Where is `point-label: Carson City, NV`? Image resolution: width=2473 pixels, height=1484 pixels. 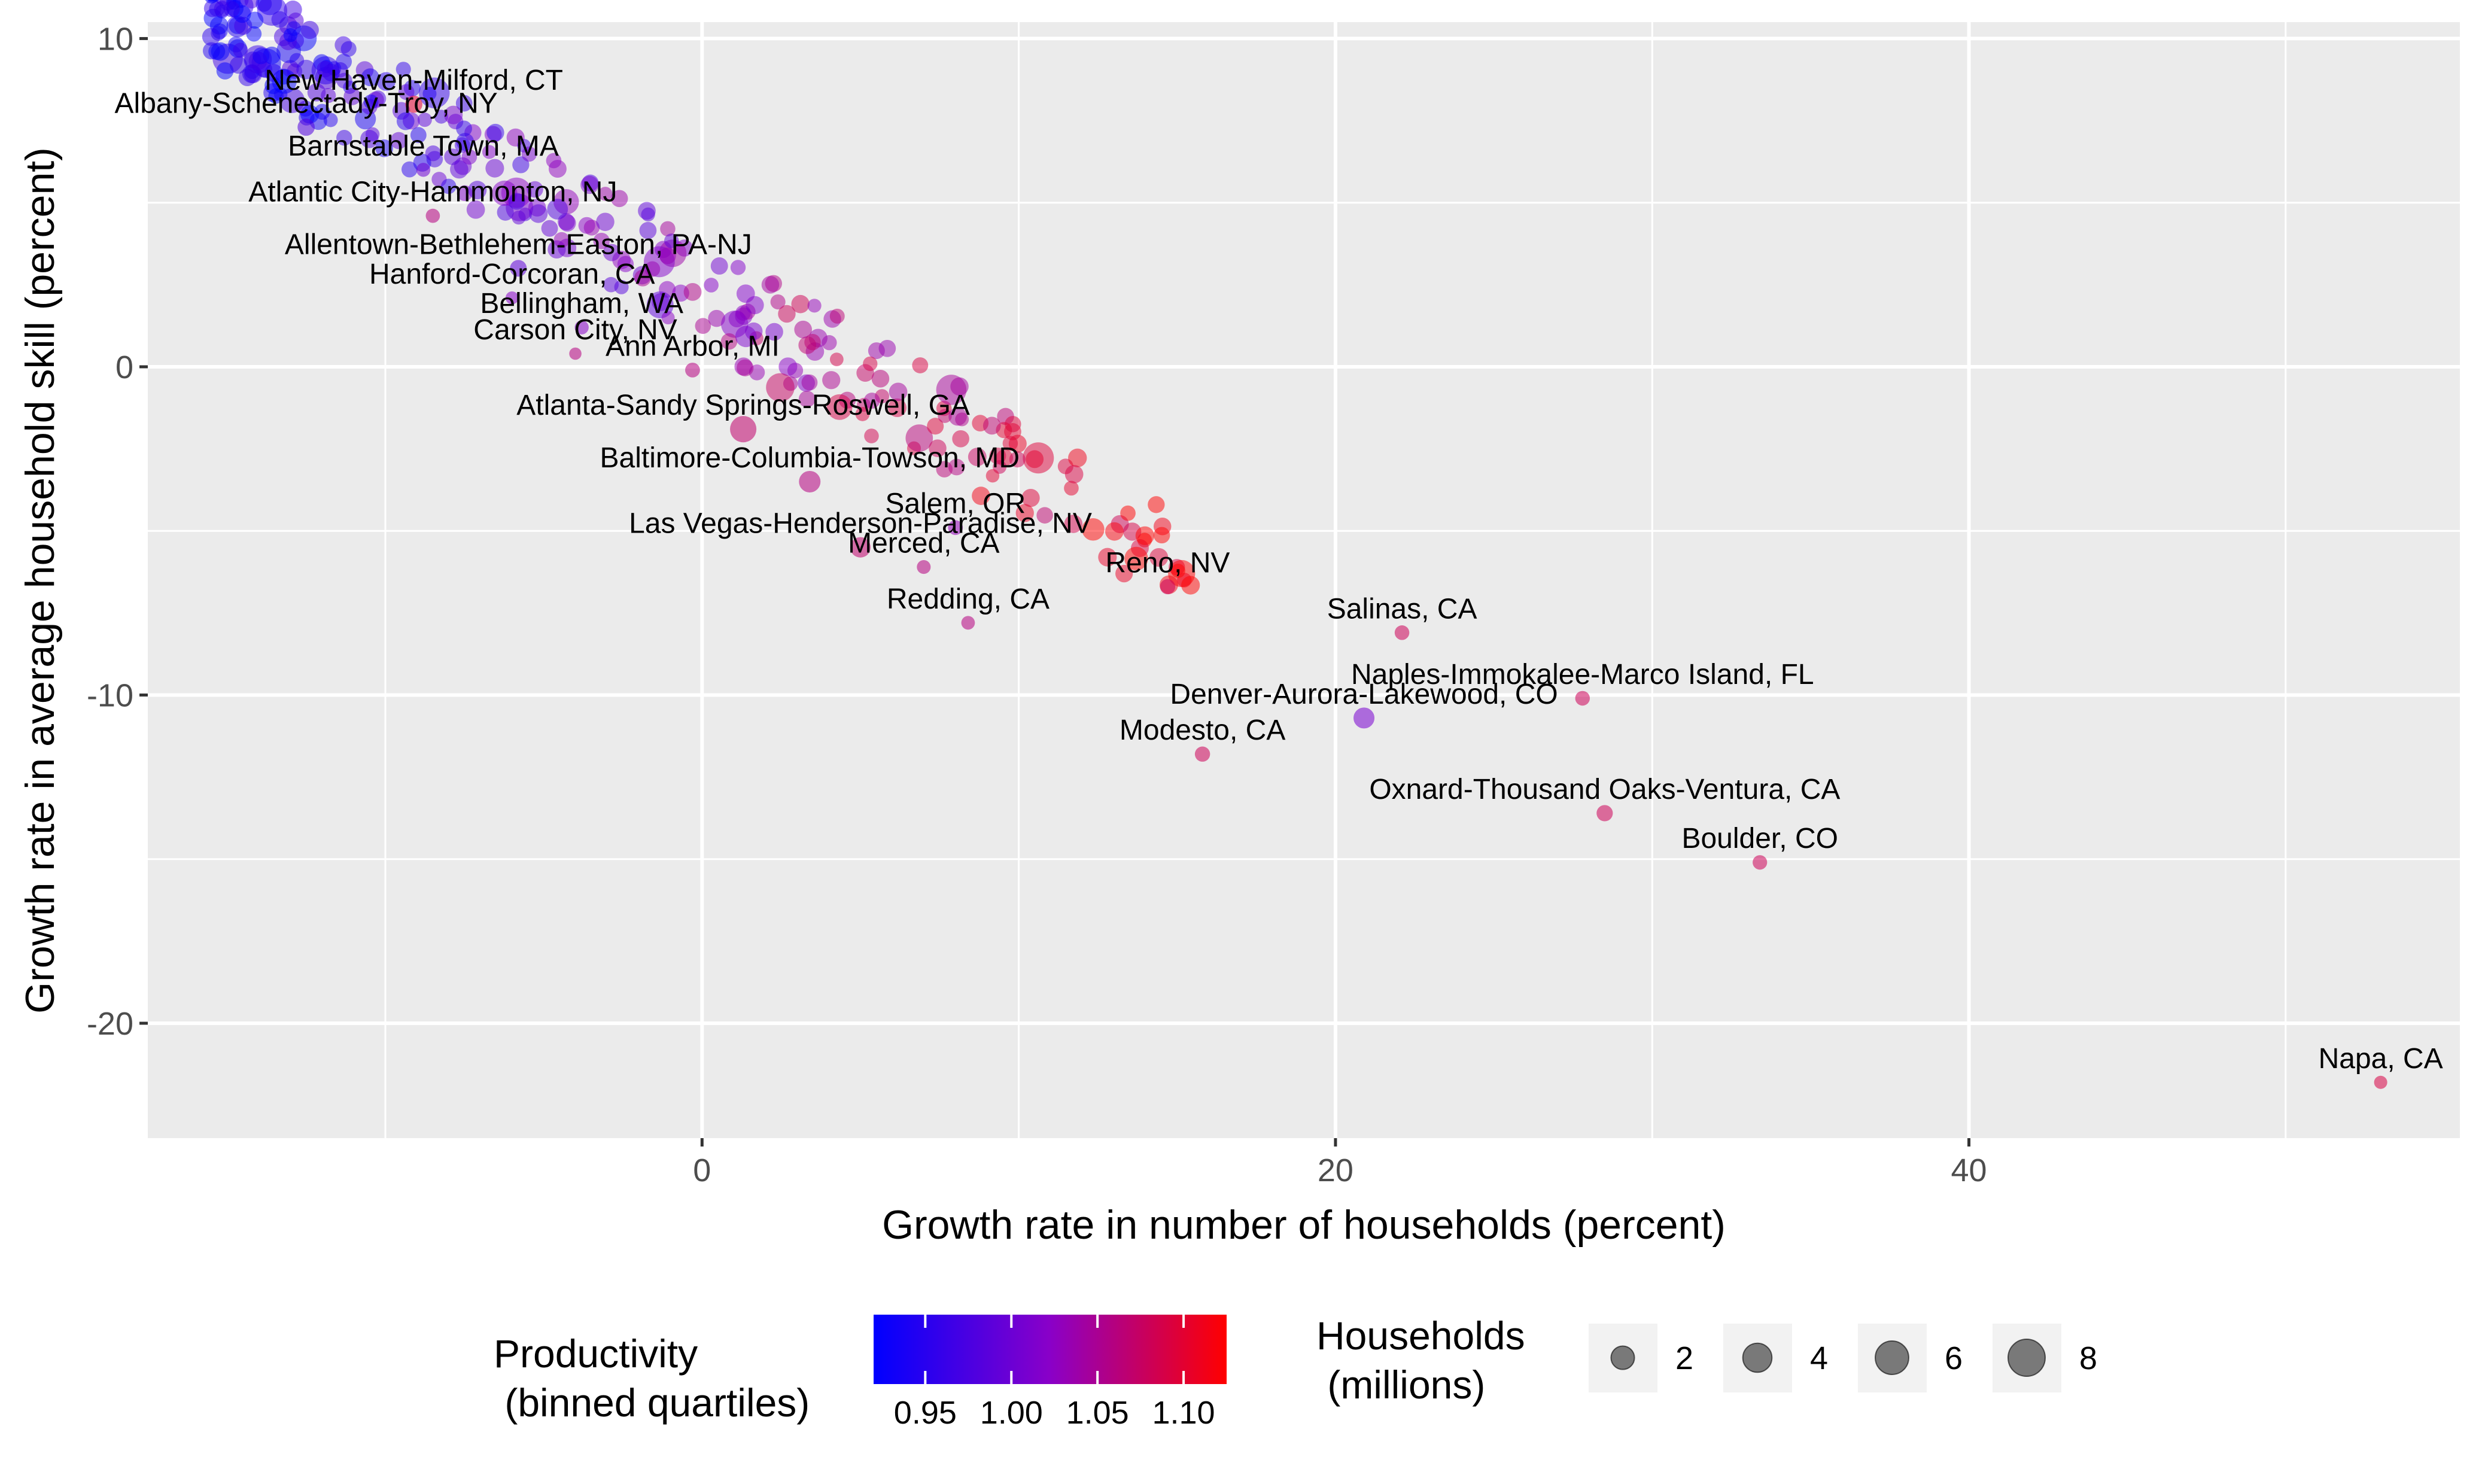
point-label: Carson City, NV is located at coordinates (575, 330).